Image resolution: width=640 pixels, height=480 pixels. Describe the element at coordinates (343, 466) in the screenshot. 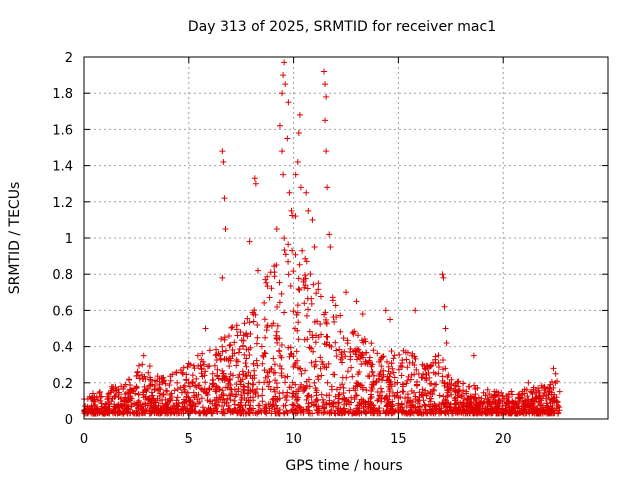

I see `x-axis-label: GPS time / hours` at that location.